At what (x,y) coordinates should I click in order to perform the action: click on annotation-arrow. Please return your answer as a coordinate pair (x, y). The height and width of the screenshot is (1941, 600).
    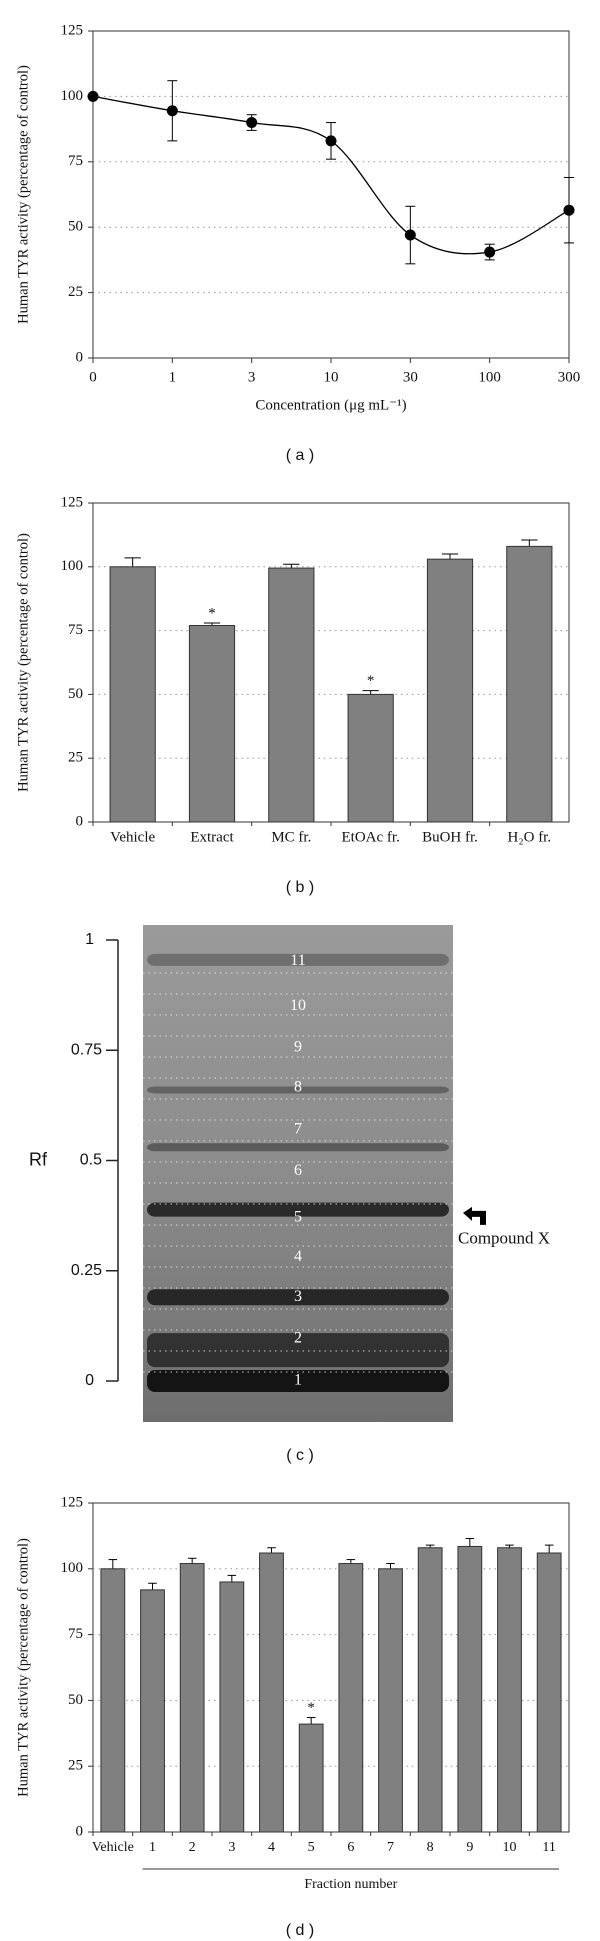
    Looking at the image, I should click on (474, 1215).